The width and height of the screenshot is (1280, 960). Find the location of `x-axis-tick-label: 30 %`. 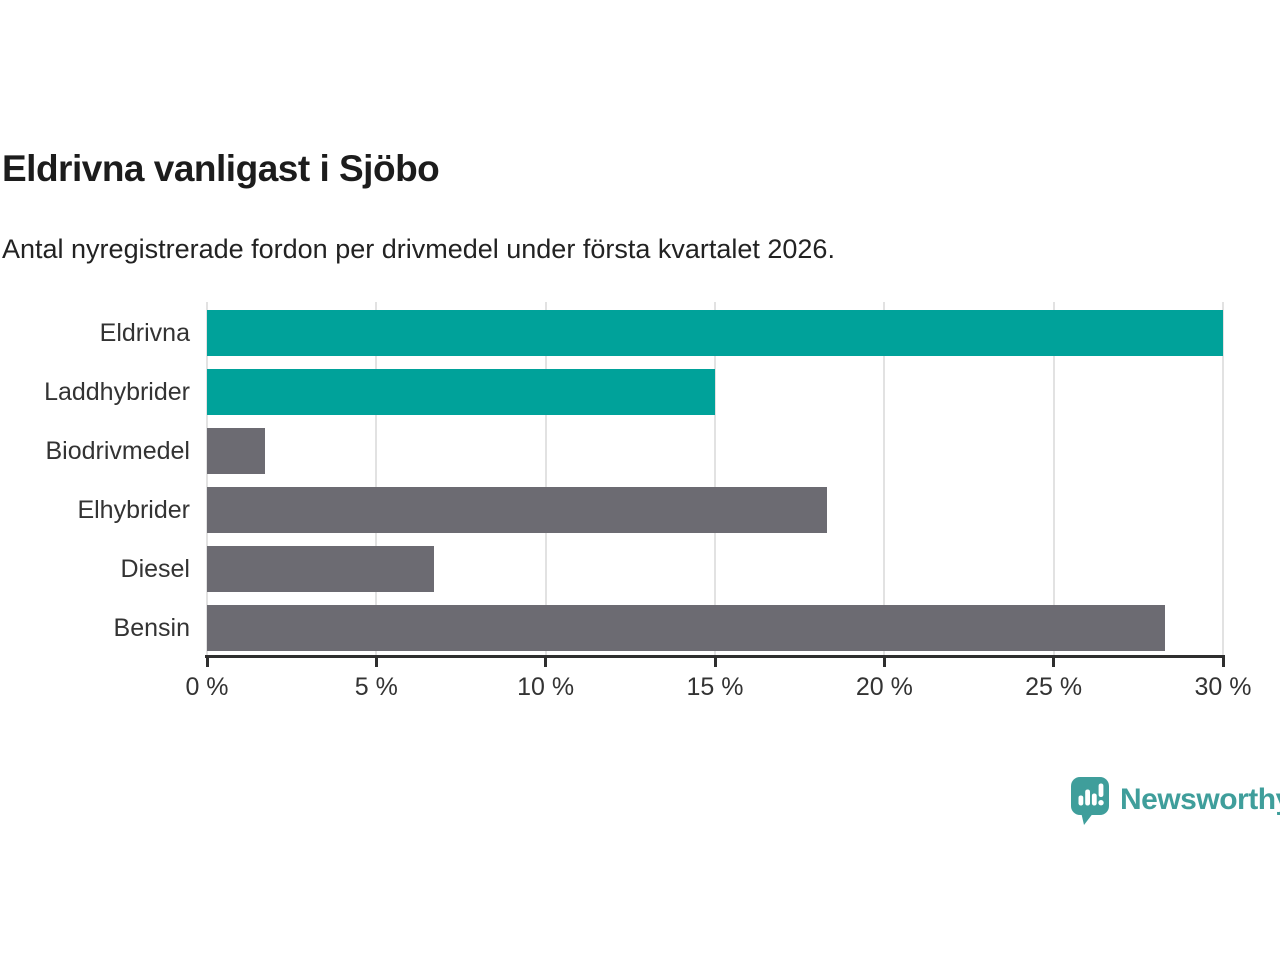

x-axis-tick-label: 30 % is located at coordinates (1223, 687).